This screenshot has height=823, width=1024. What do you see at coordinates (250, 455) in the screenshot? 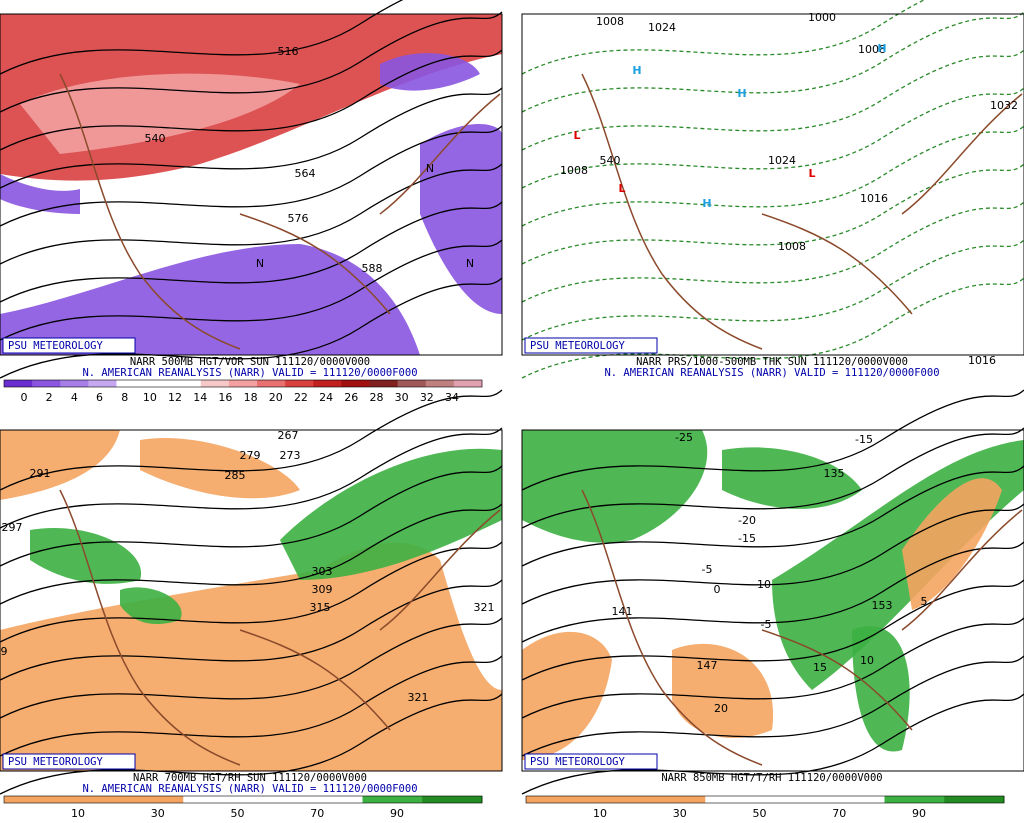
I see `contour-label: 279` at bounding box center [250, 455].